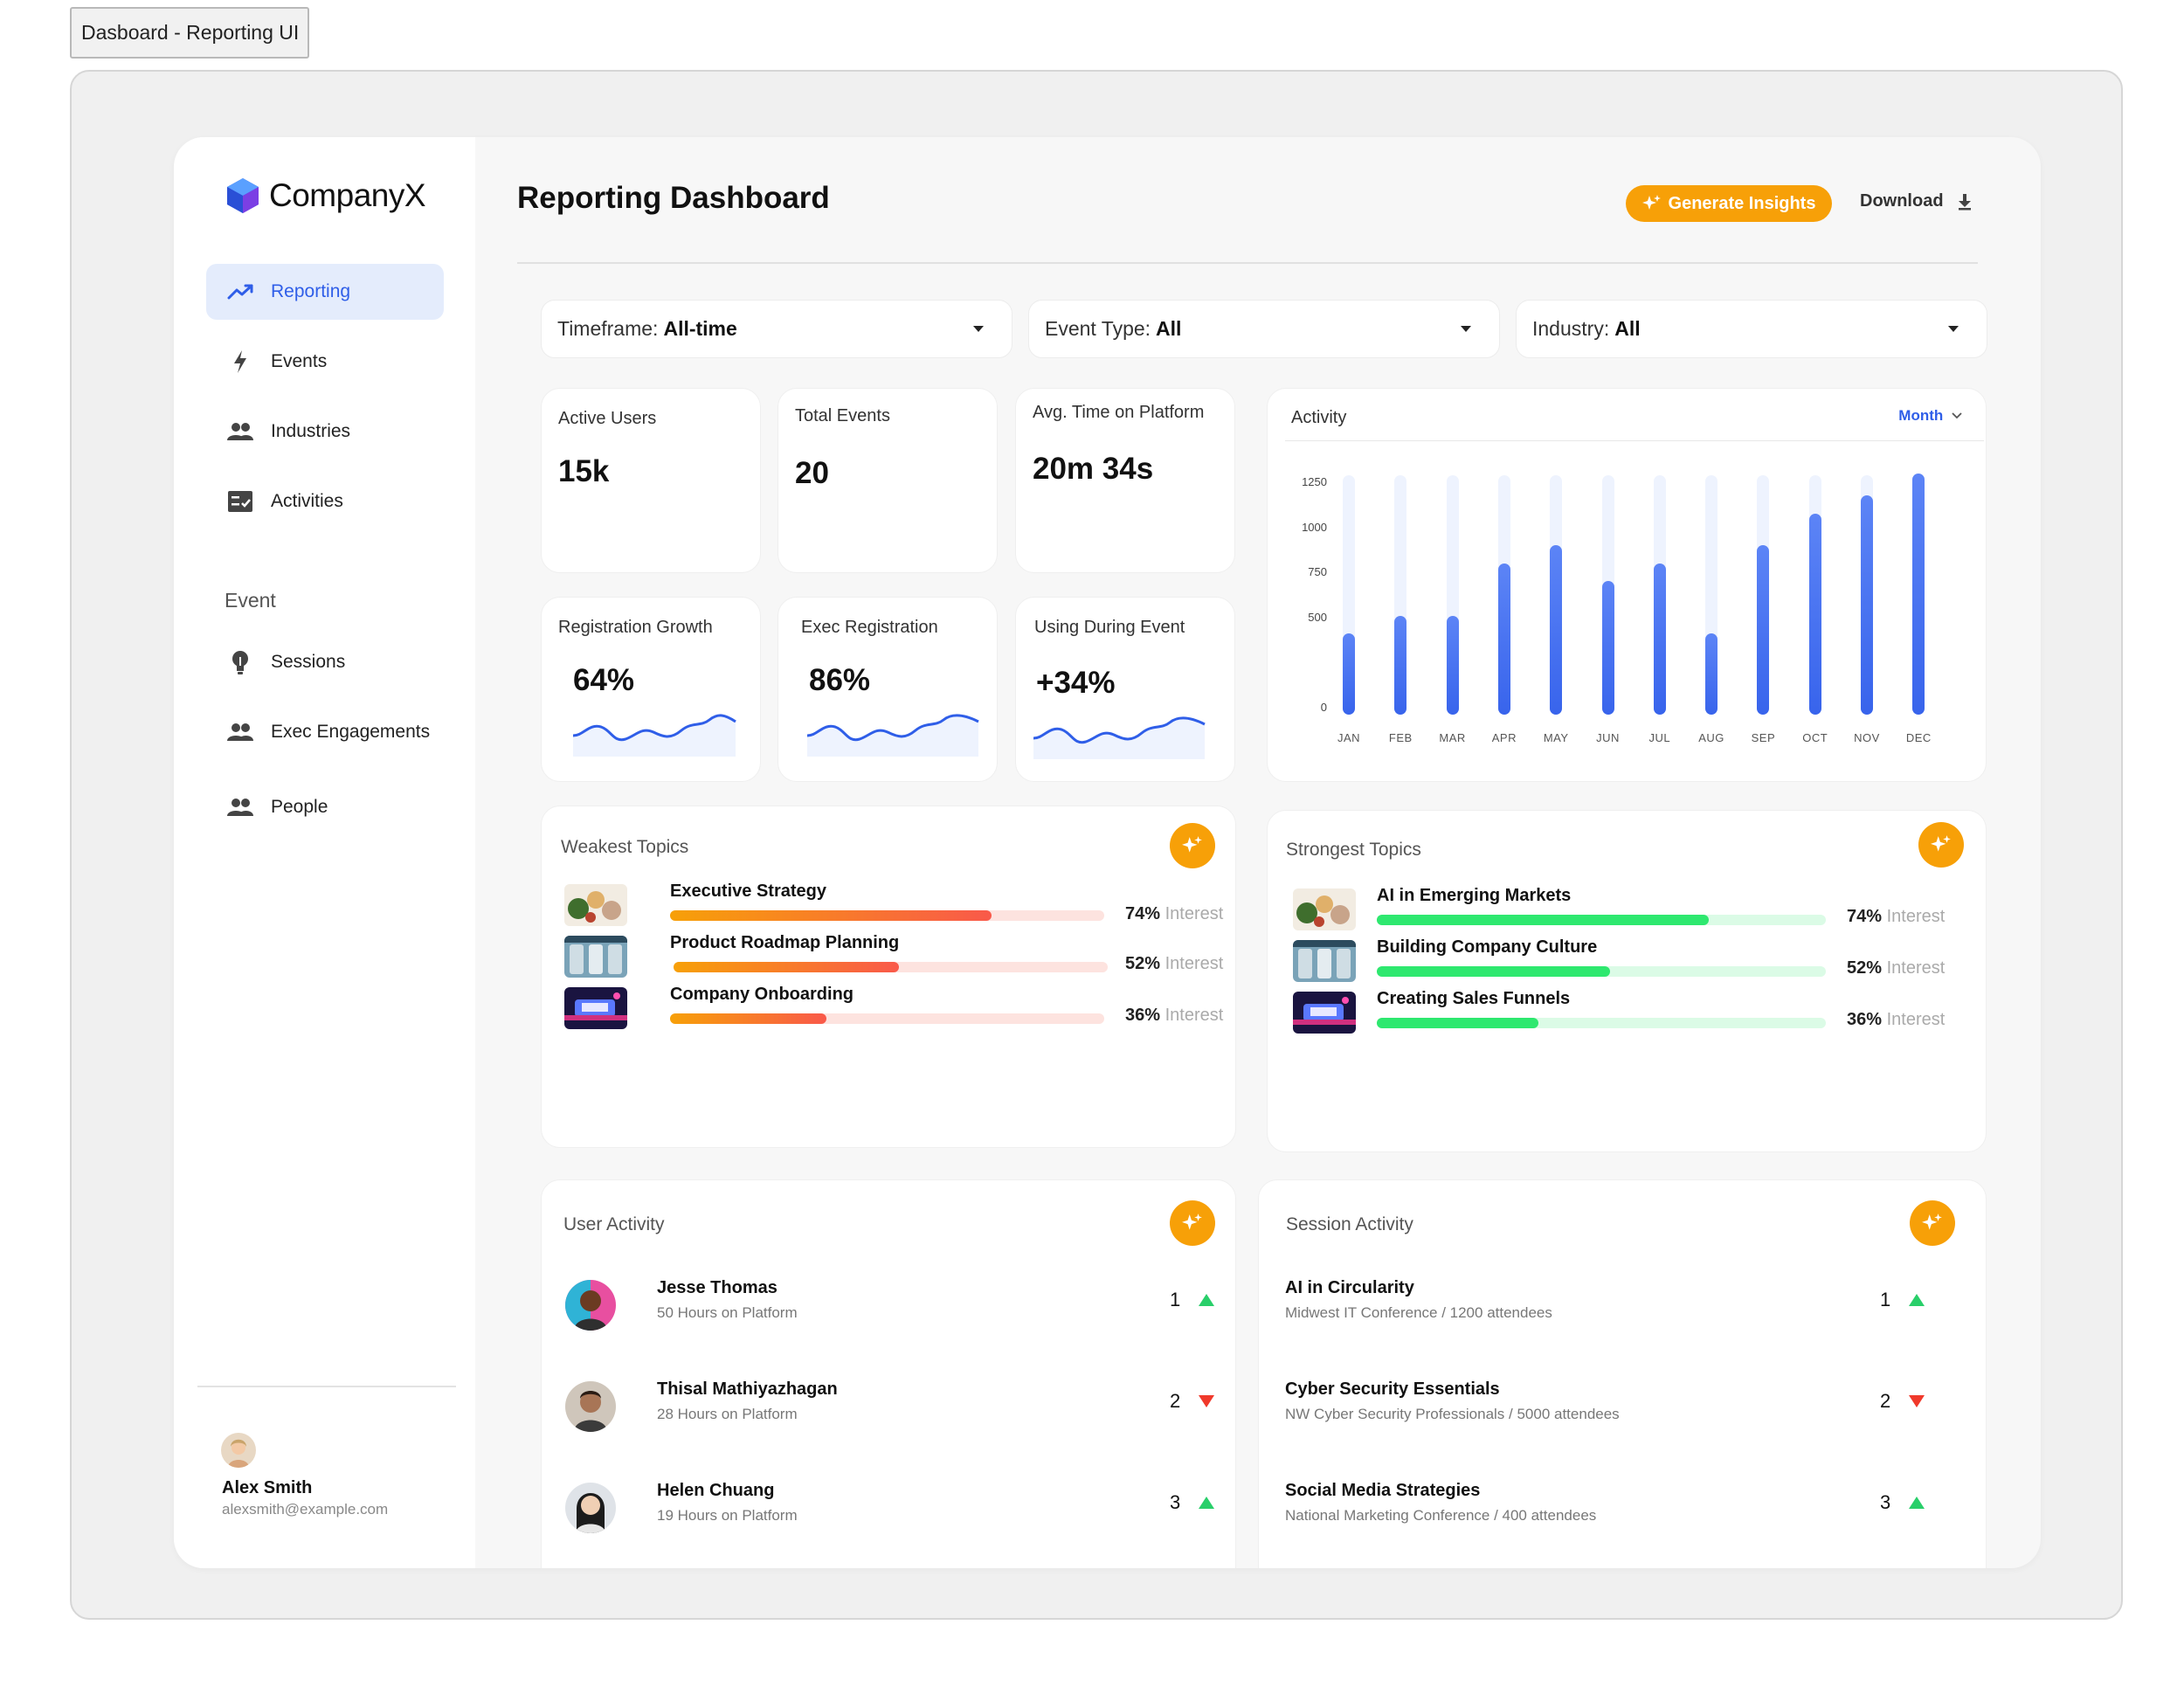 The image size is (2184, 1694). What do you see at coordinates (777, 329) in the screenshot?
I see `timeframe-filter: Timeframe: All-time` at bounding box center [777, 329].